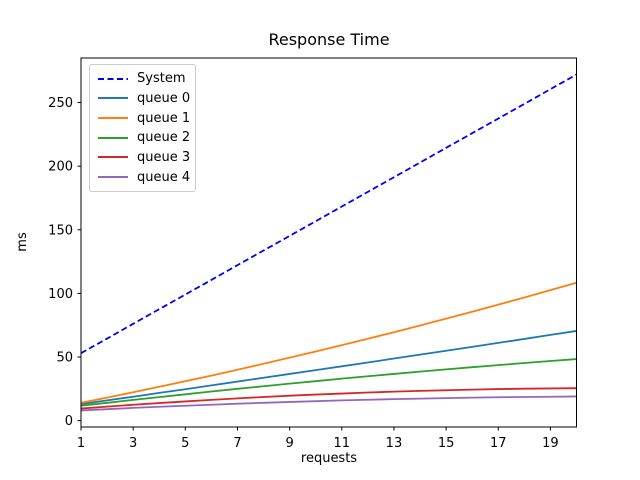  I want to click on legend-label-queue-2: queue 2, so click(164, 138).